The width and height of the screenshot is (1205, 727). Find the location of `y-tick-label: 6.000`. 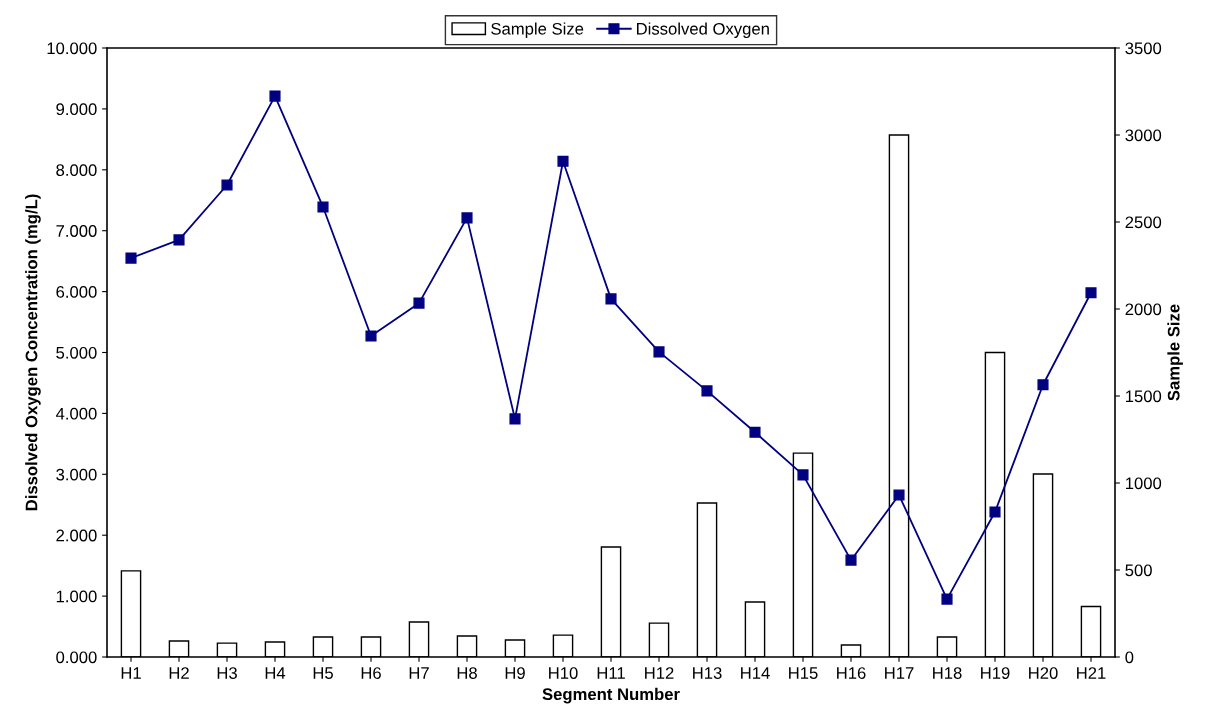

y-tick-label: 6.000 is located at coordinates (76, 292).